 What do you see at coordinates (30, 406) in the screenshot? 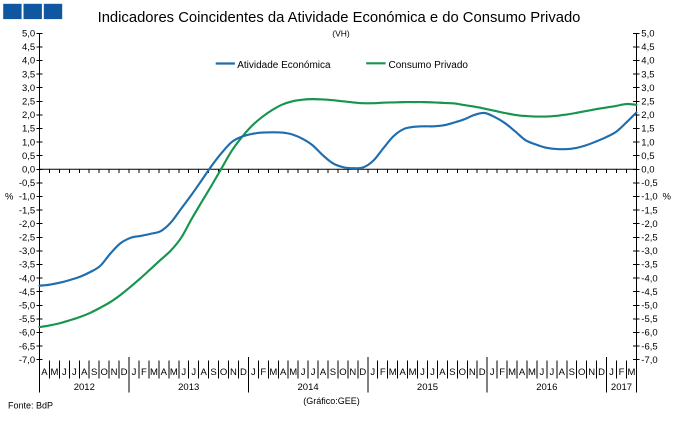
I see `svg-text: Fonte: BdP` at bounding box center [30, 406].